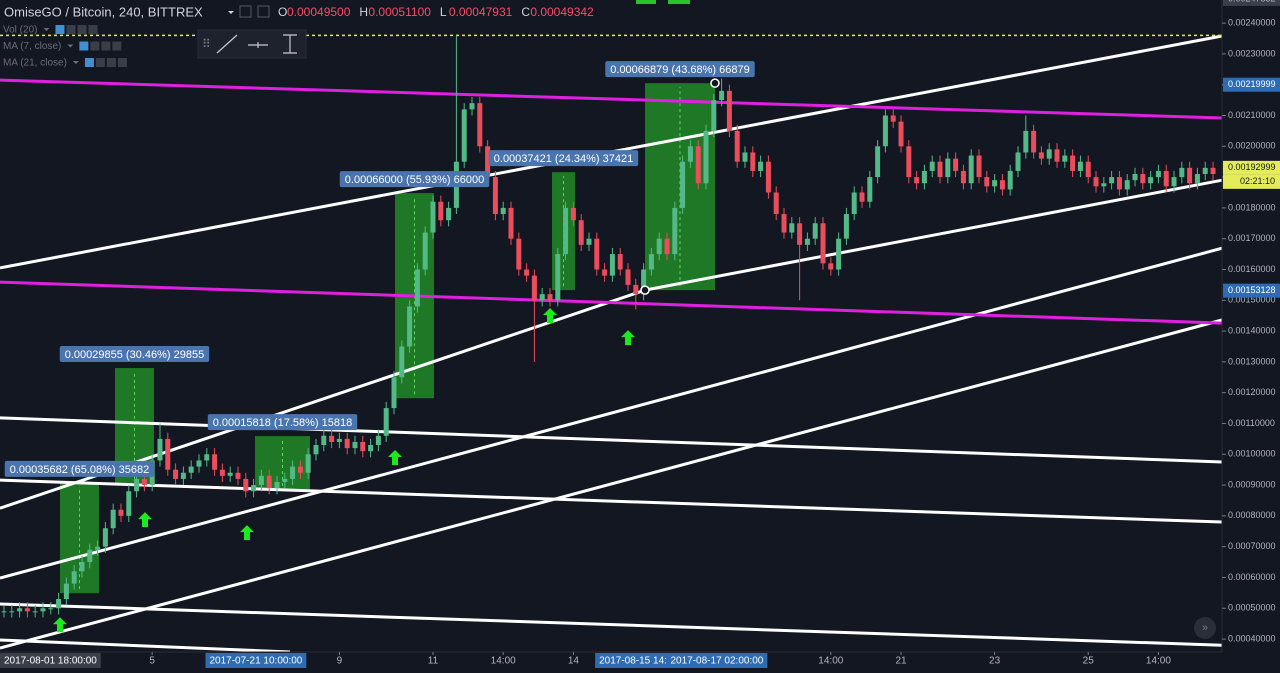 The height and width of the screenshot is (673, 1280). I want to click on ohlc-key: C, so click(525, 12).